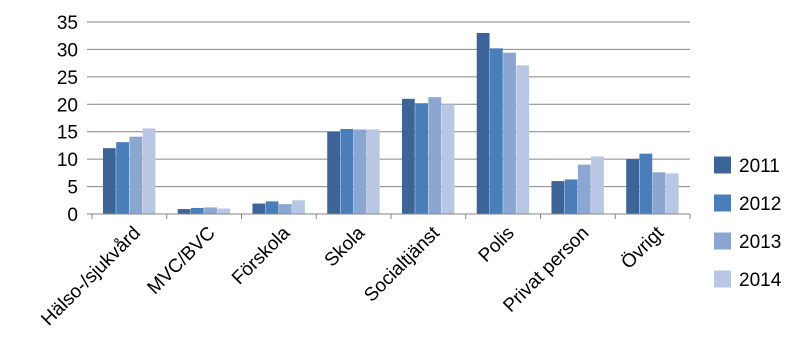 The image size is (805, 364). What do you see at coordinates (261, 255) in the screenshot?
I see `category-label: Förskola` at bounding box center [261, 255].